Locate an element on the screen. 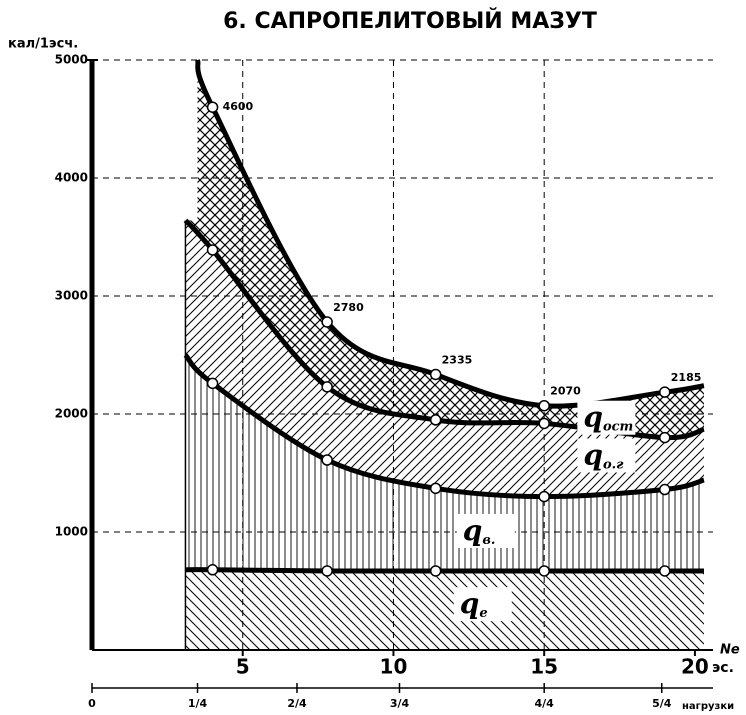 The width and height of the screenshot is (746, 715). label-sub: e is located at coordinates (483, 613).